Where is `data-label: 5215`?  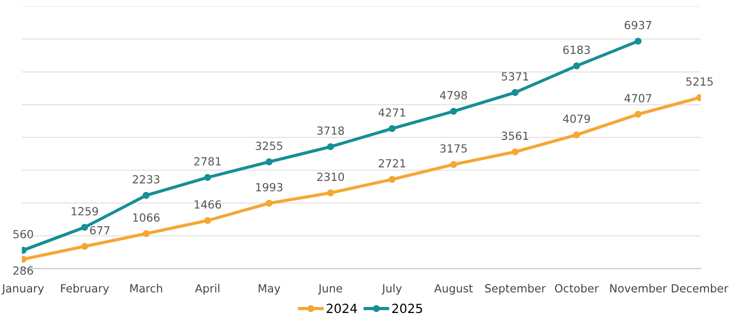 data-label: 5215 is located at coordinates (699, 81).